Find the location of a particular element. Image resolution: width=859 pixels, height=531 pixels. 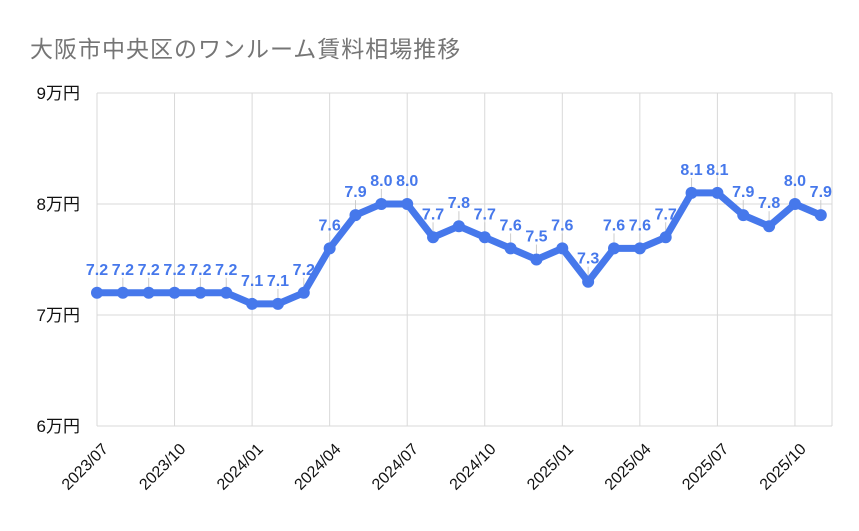

x-axis-tick-label: 2025/01 is located at coordinates (550, 467).